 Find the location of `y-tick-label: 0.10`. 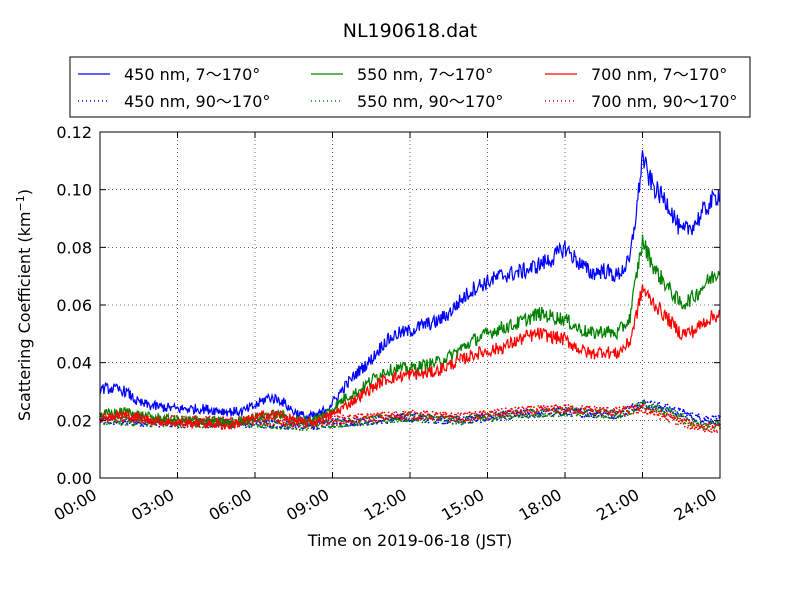

y-tick-label: 0.10 is located at coordinates (74, 190).